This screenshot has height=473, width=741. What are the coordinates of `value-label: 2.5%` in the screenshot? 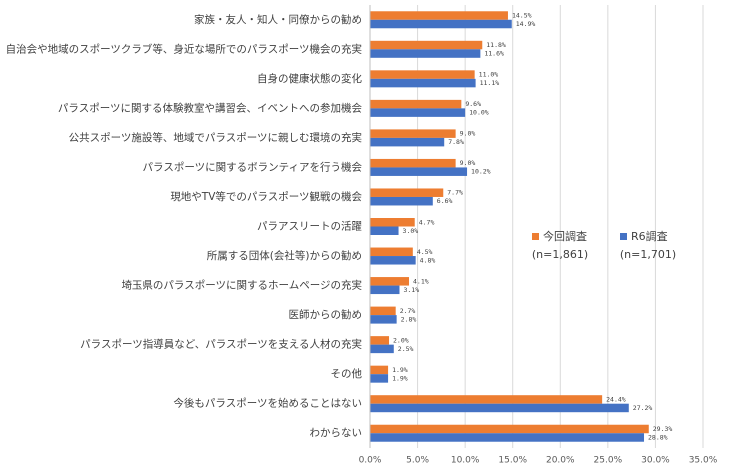 It's located at (406, 349).